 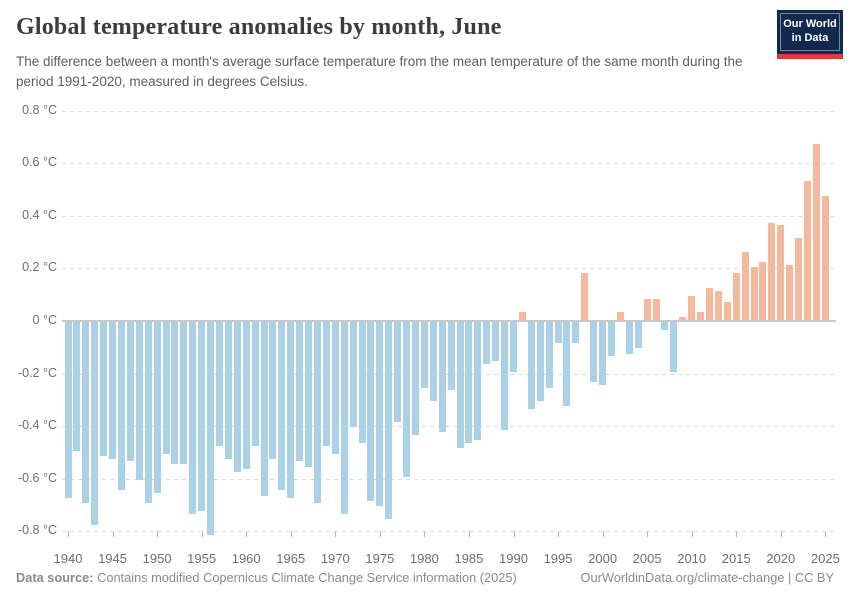 I want to click on bar-1953, so click(x=184, y=393).